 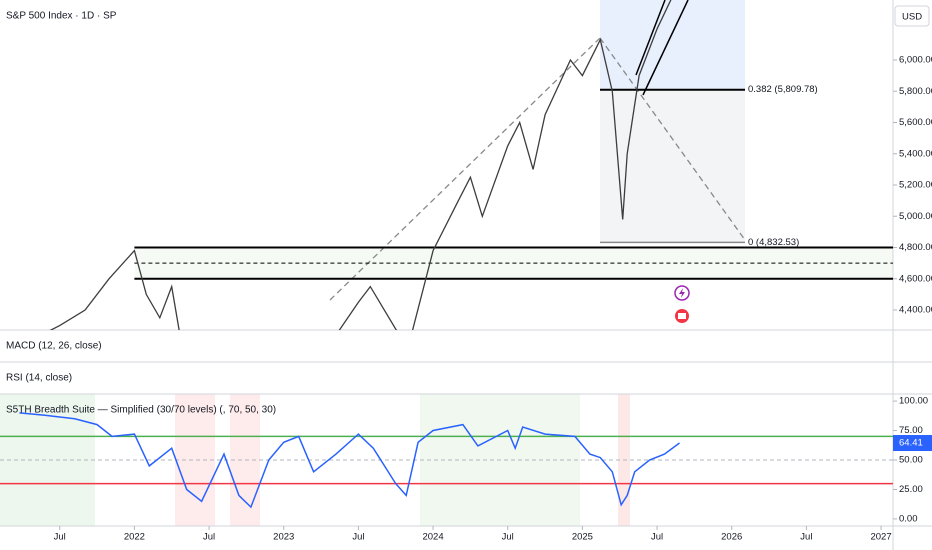 I want to click on y-tick-label: 4,600.00, so click(x=915, y=278).